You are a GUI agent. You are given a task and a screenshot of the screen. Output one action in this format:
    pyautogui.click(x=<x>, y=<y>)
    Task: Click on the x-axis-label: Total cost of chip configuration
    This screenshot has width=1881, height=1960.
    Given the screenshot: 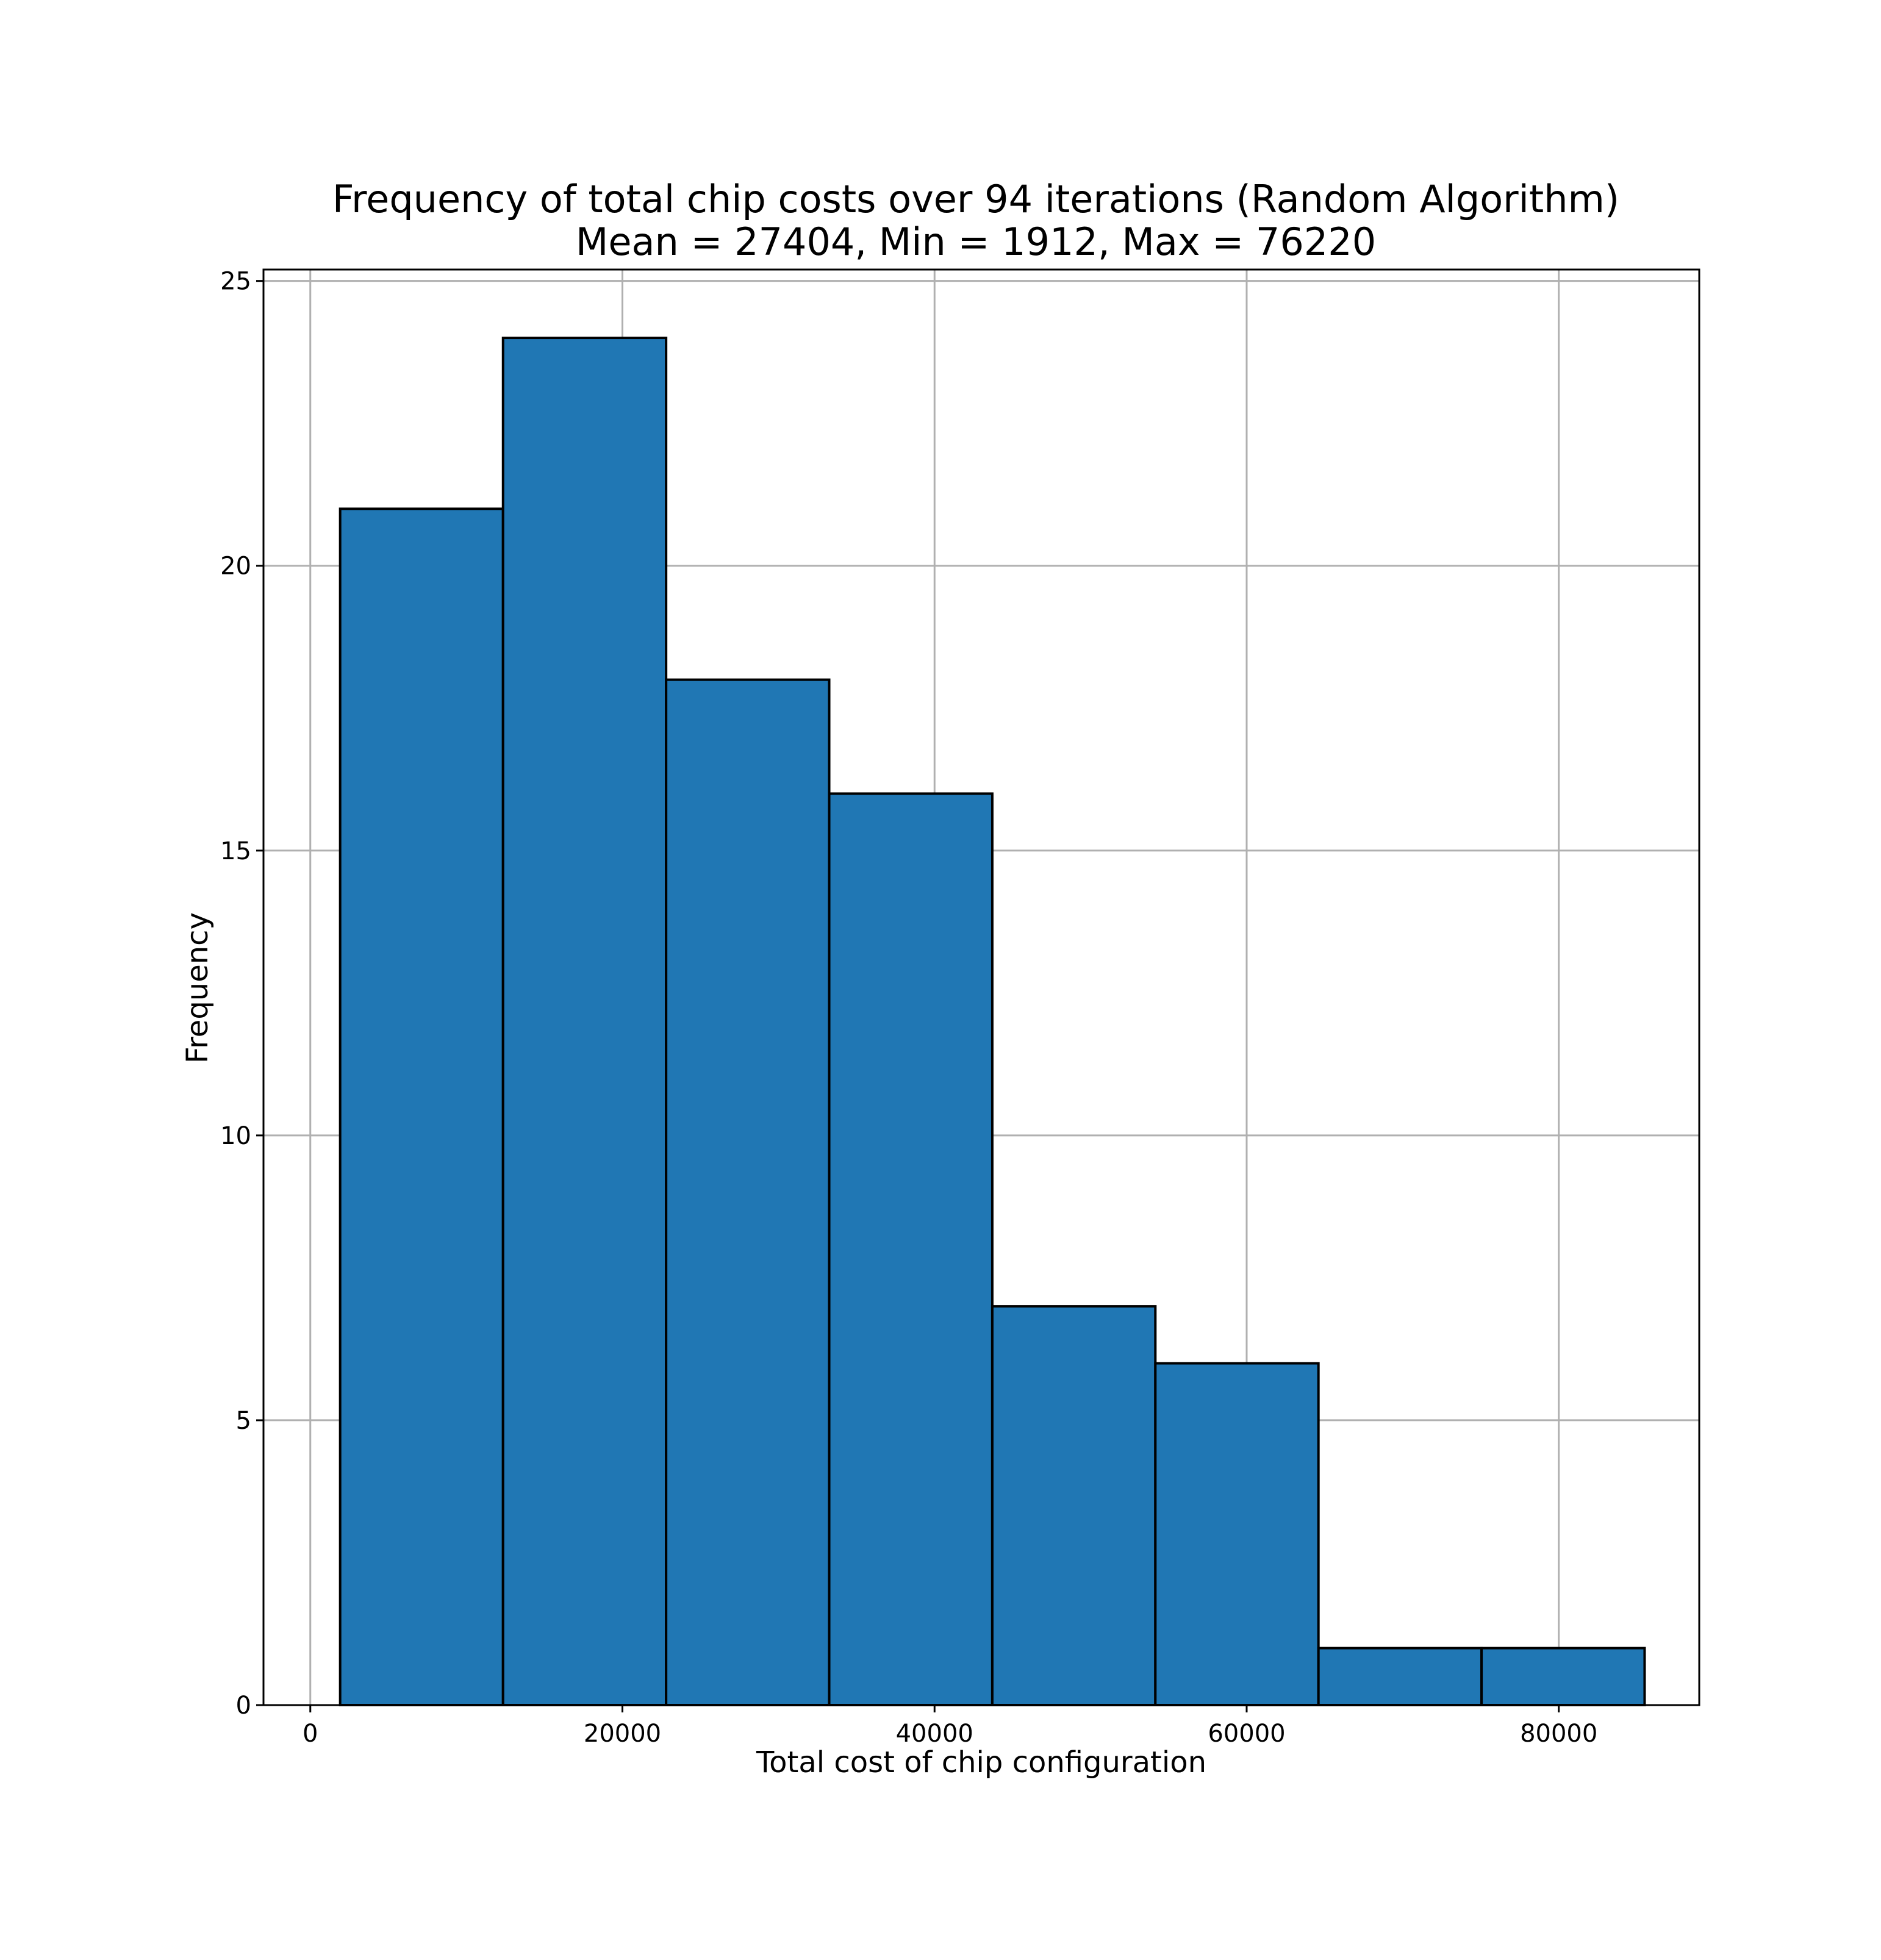 What is the action you would take?
    pyautogui.click(x=981, y=1762)
    